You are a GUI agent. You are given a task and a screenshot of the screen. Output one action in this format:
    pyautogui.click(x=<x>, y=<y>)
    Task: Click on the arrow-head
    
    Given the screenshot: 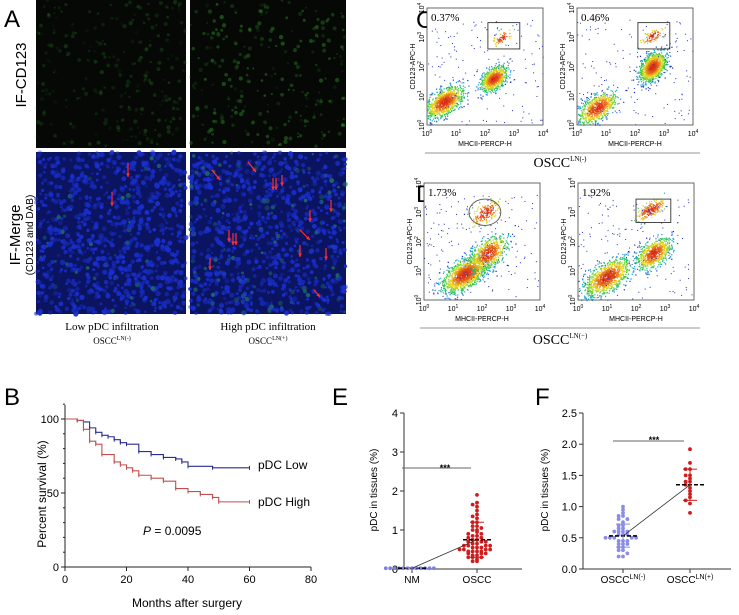 What is the action you would take?
    pyautogui.click(x=273, y=188)
    